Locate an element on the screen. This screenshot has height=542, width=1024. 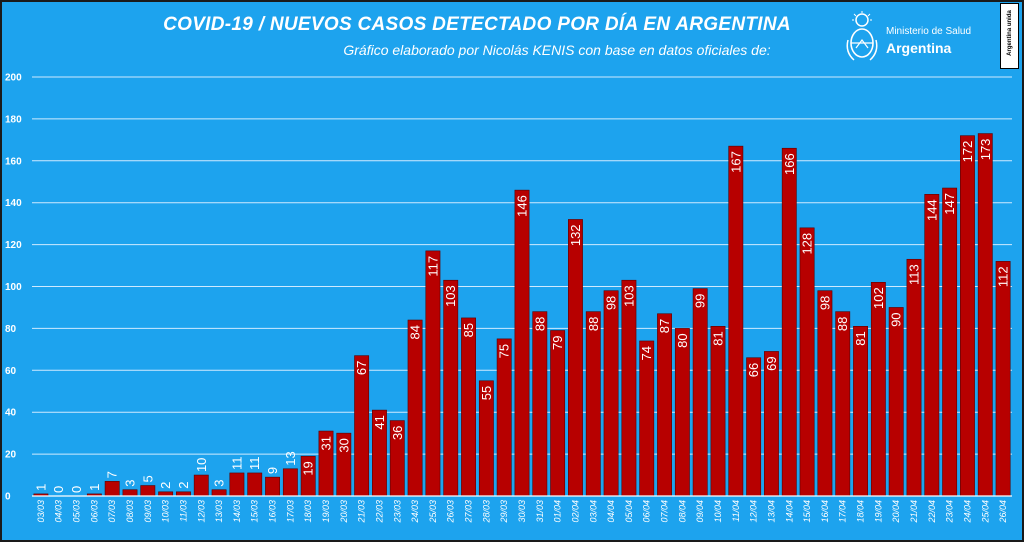
x-tick-label: 06/03 is located at coordinates (94, 511).